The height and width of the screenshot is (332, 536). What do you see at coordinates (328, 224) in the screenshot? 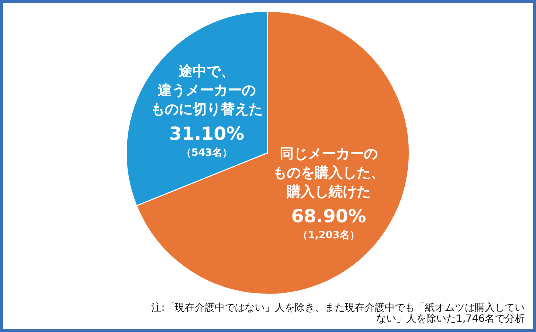
I see `data-label: 68.90% （1,203名）` at bounding box center [328, 224].